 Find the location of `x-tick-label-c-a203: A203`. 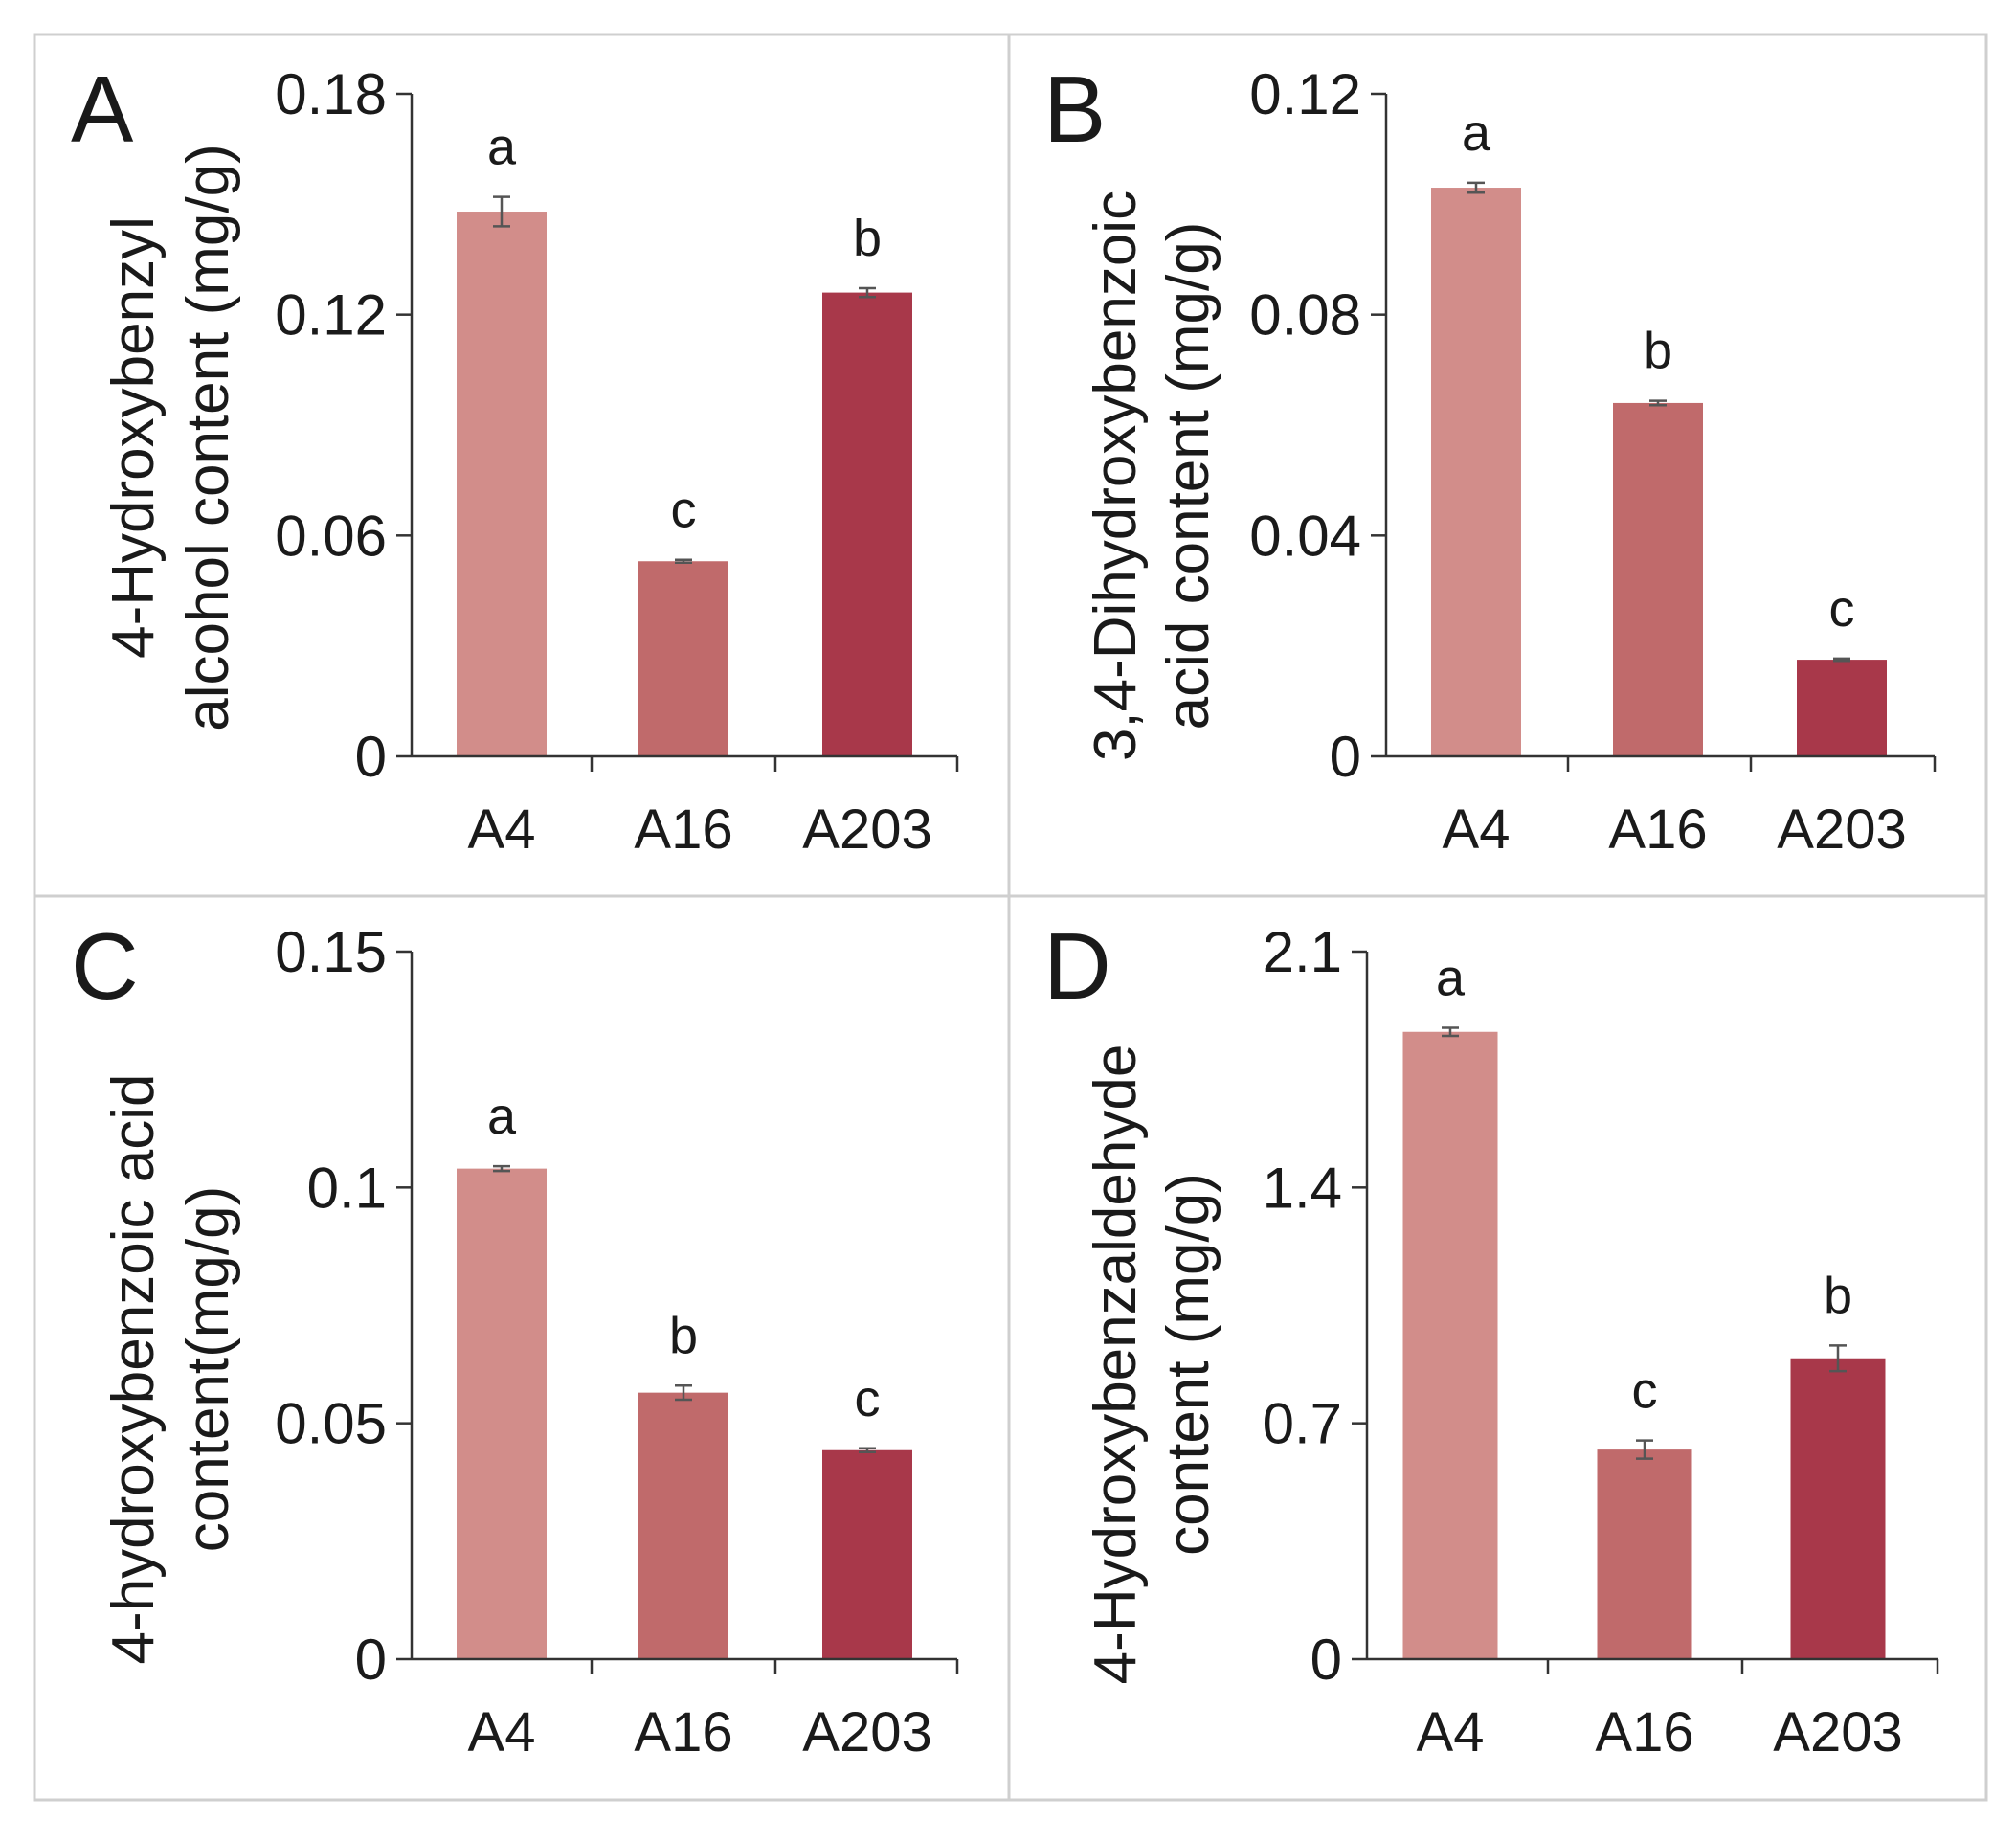

x-tick-label-c-a203: A203 is located at coordinates (867, 1732).